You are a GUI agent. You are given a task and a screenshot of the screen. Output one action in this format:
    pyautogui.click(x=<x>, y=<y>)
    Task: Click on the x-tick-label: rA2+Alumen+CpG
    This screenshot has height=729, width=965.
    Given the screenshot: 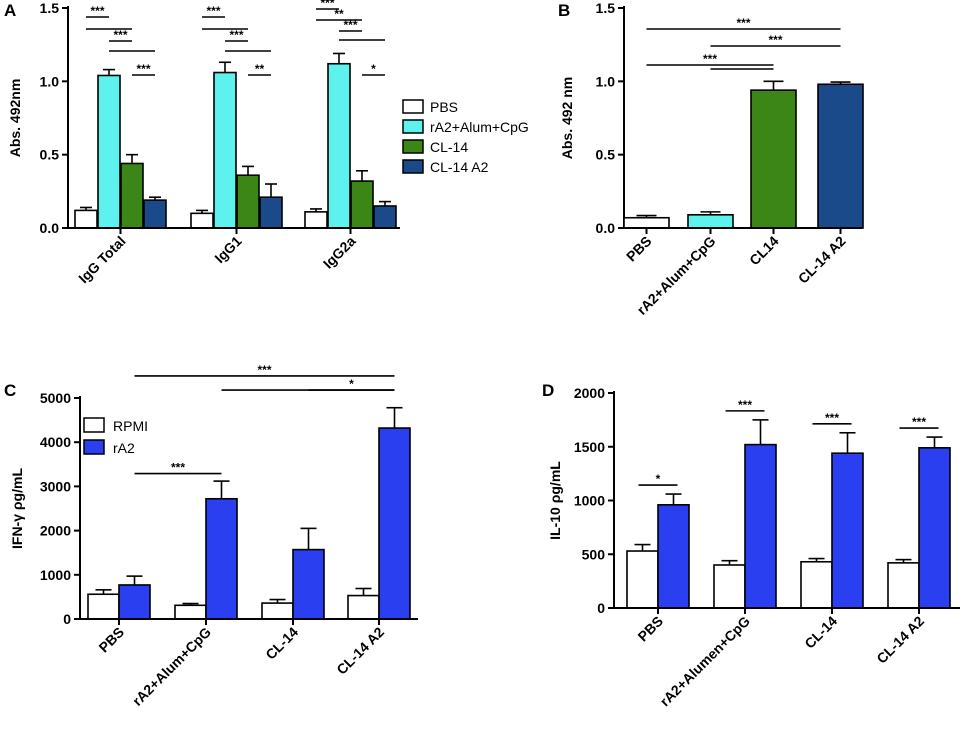 What is the action you would take?
    pyautogui.click(x=705, y=661)
    